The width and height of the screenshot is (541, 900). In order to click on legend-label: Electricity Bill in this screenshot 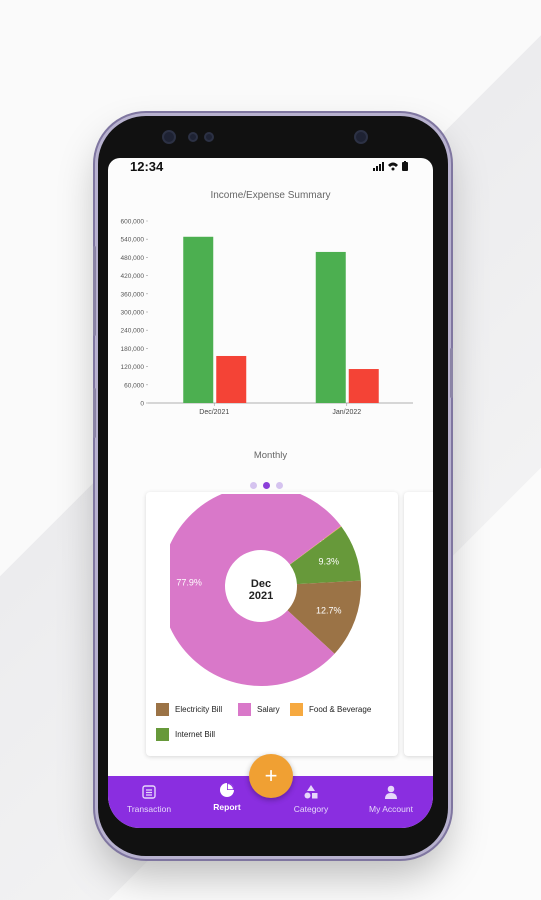, I will do `click(199, 709)`.